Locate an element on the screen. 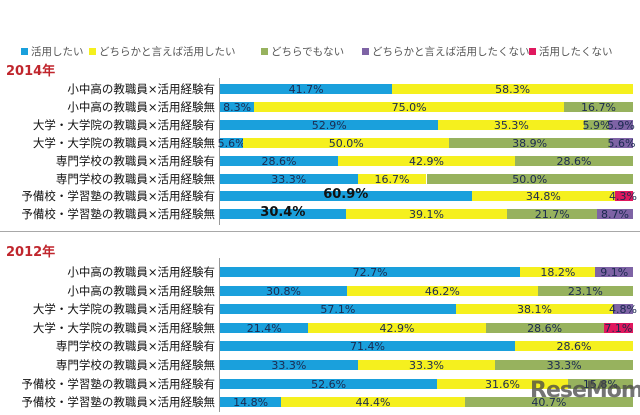 This screenshot has height=415, width=640. section-divider is located at coordinates (320, 231).